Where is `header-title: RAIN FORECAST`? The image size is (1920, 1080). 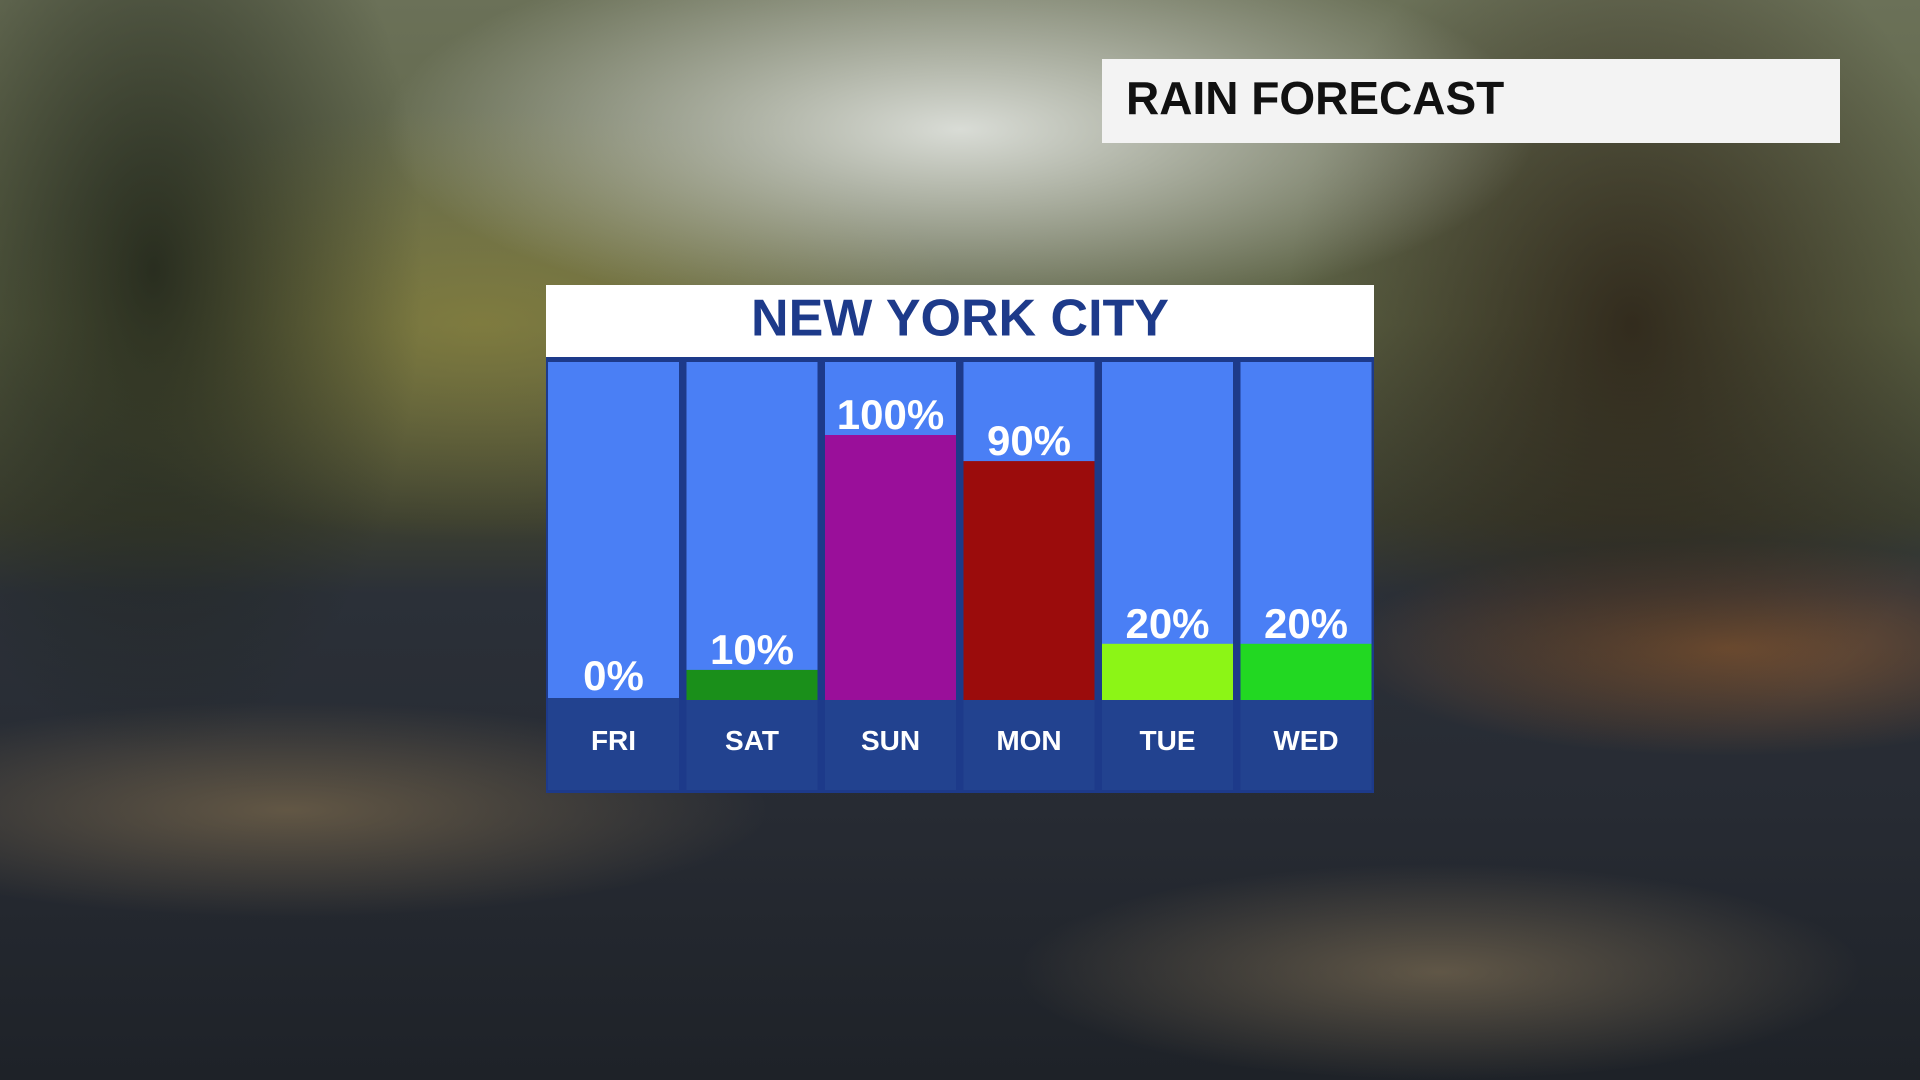
header-title: RAIN FORECAST is located at coordinates (1315, 98).